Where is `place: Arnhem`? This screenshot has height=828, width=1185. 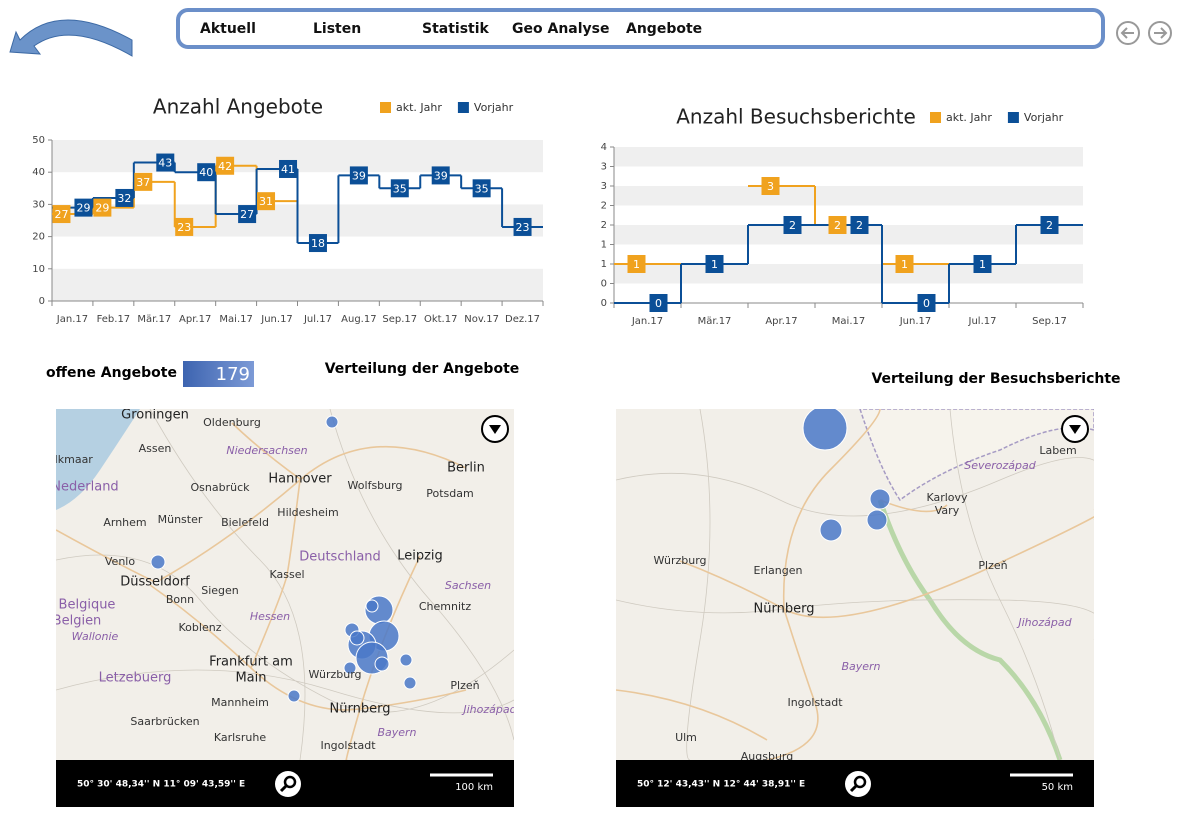
place: Arnhem is located at coordinates (124, 522).